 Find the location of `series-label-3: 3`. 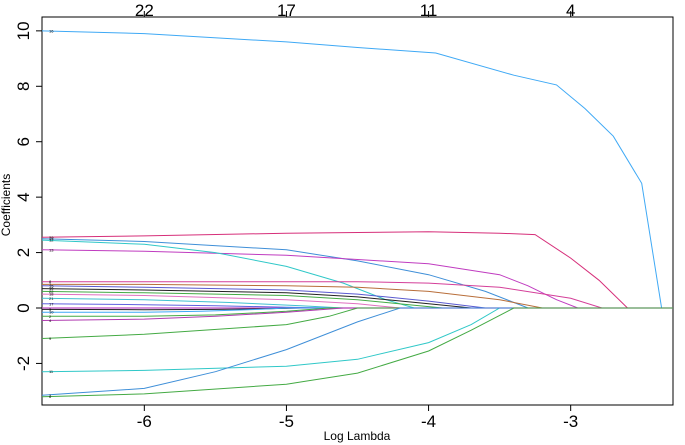

series-label-3: 3 is located at coordinates (50, 309).